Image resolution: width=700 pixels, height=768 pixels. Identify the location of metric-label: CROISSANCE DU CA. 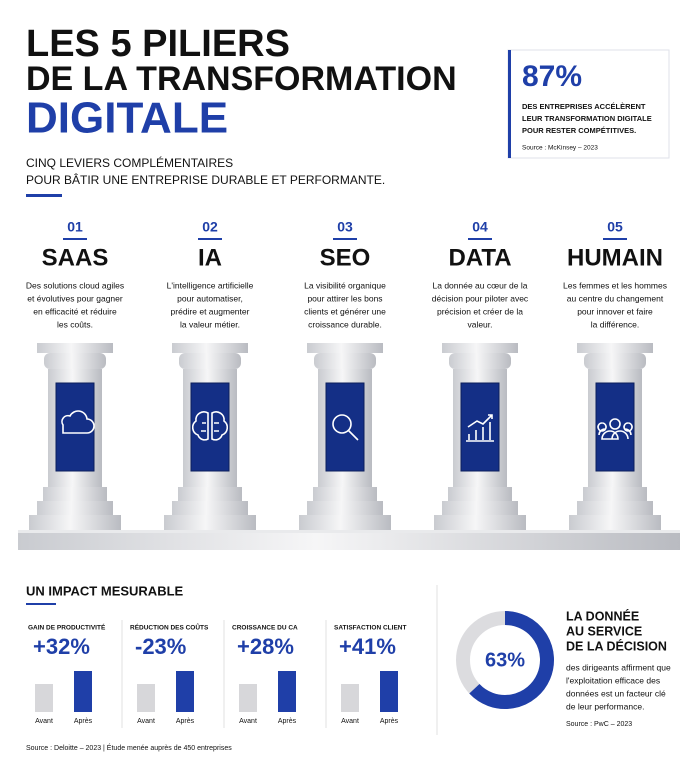
(265, 628).